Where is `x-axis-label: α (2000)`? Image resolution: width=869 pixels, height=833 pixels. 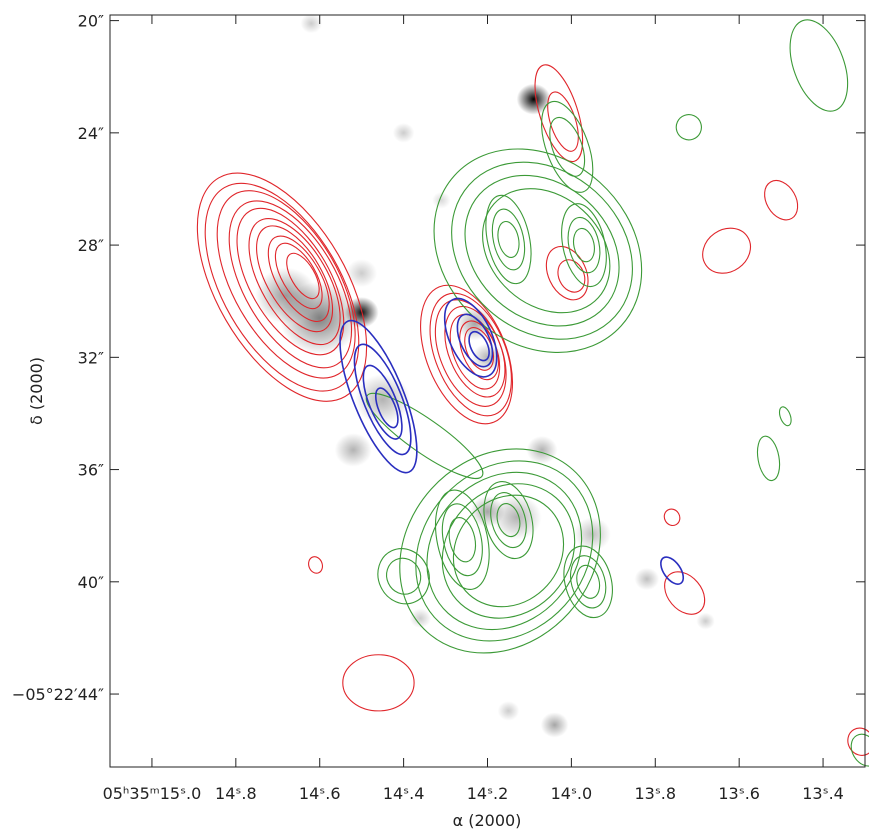 x-axis-label: α (2000) is located at coordinates (487, 820).